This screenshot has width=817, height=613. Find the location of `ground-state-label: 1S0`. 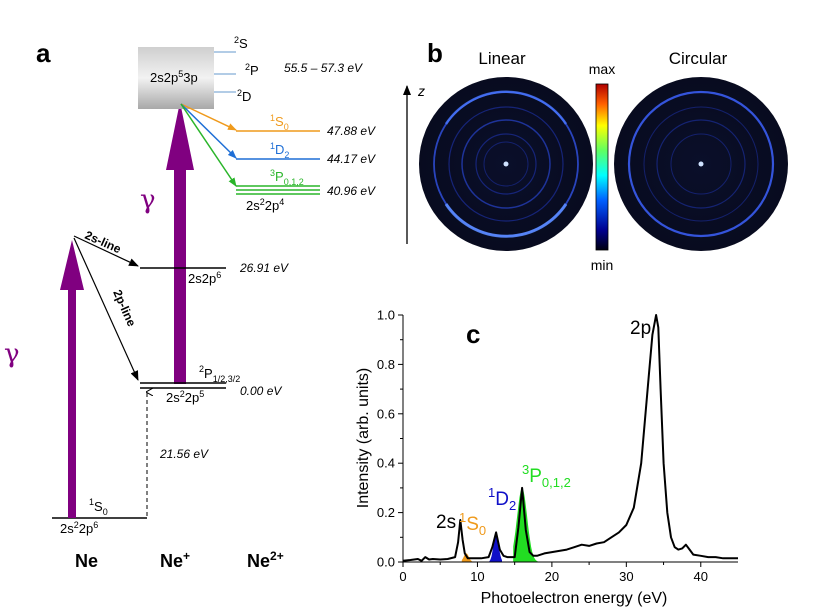

ground-state-label: 1S0 is located at coordinates (98, 507).